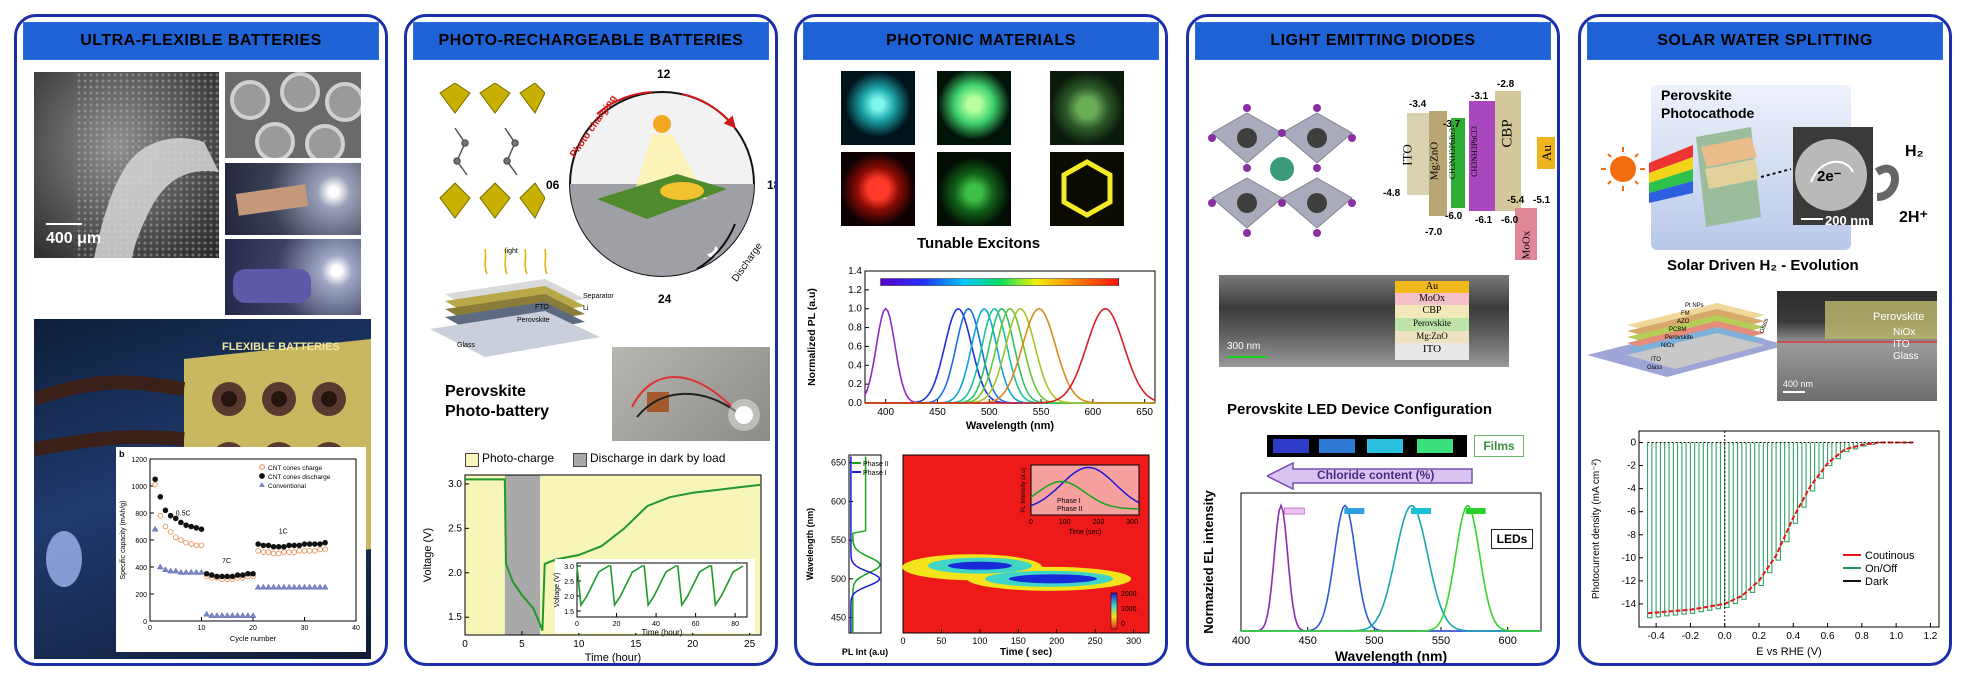 The image size is (1965, 680). Describe the element at coordinates (696, 624) in the screenshot. I see `x-tick-label: 60` at that location.